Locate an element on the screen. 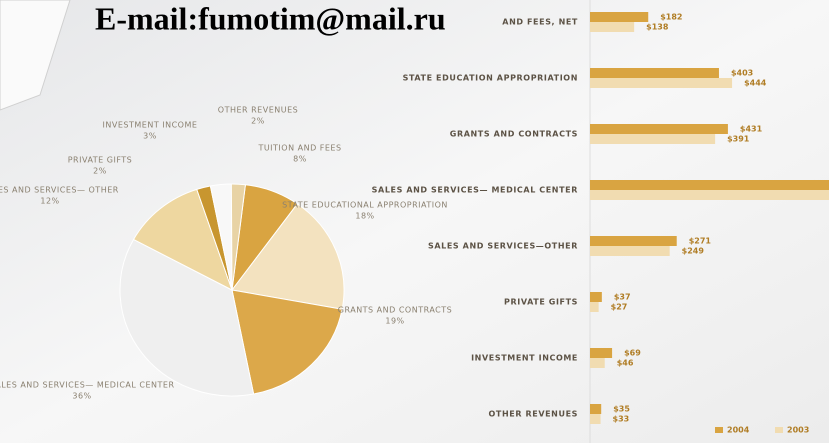  bar-value-label: $46 is located at coordinates (625, 363).